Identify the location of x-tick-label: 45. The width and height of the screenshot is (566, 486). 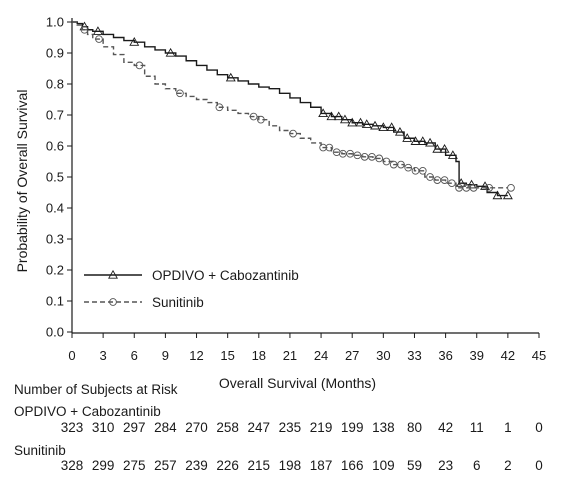
(539, 355).